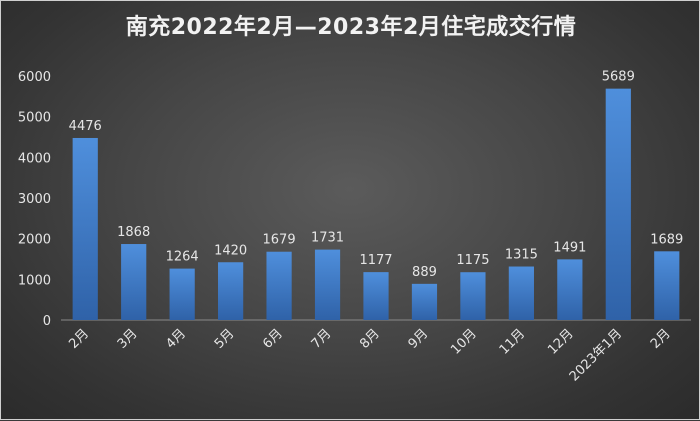  I want to click on x-tick-label: 3月, so click(128, 339).